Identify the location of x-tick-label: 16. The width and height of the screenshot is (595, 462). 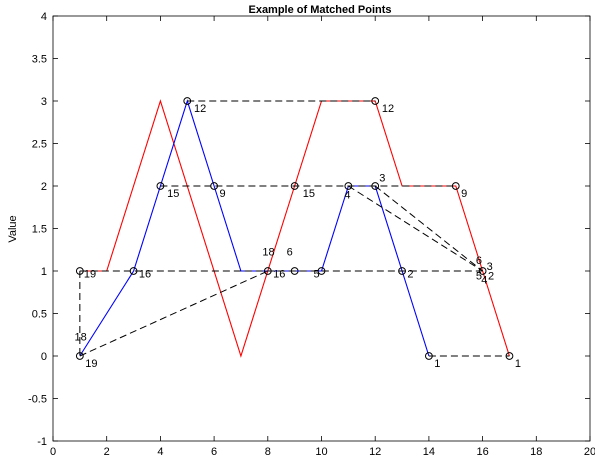
(482, 452).